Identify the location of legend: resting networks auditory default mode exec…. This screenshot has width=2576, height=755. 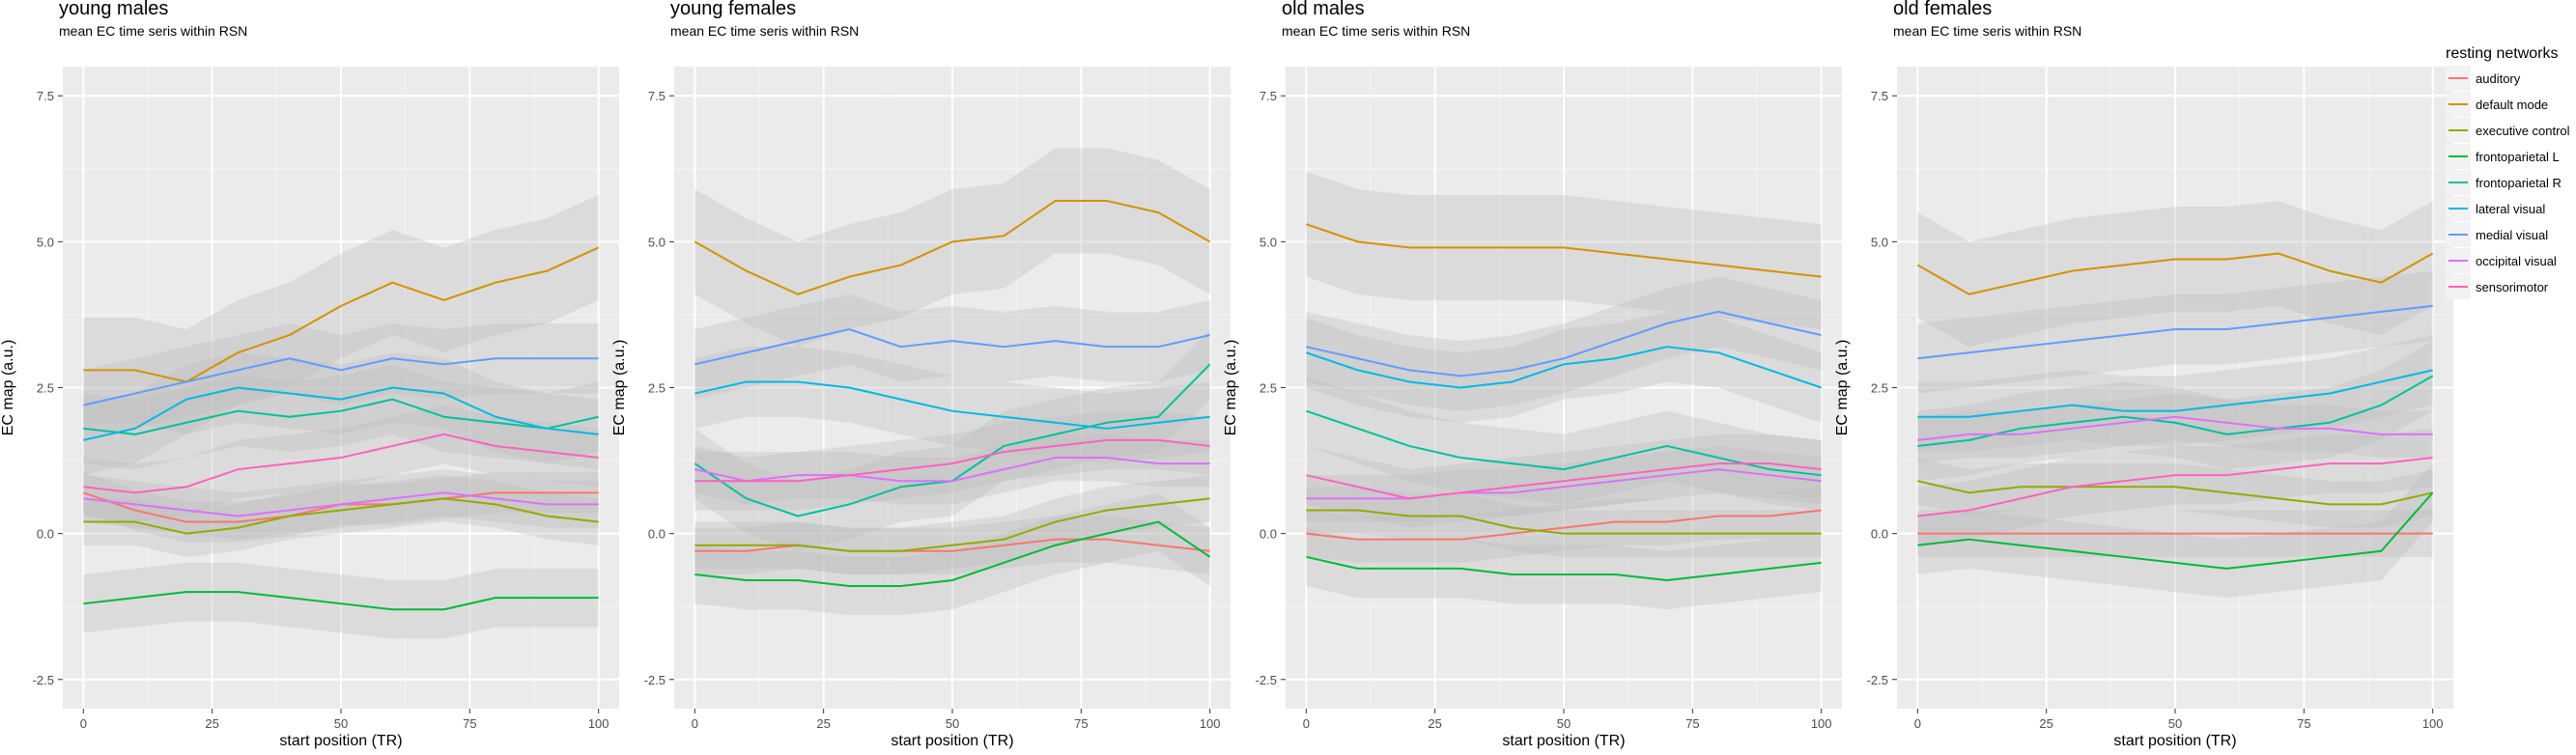
(2508, 172).